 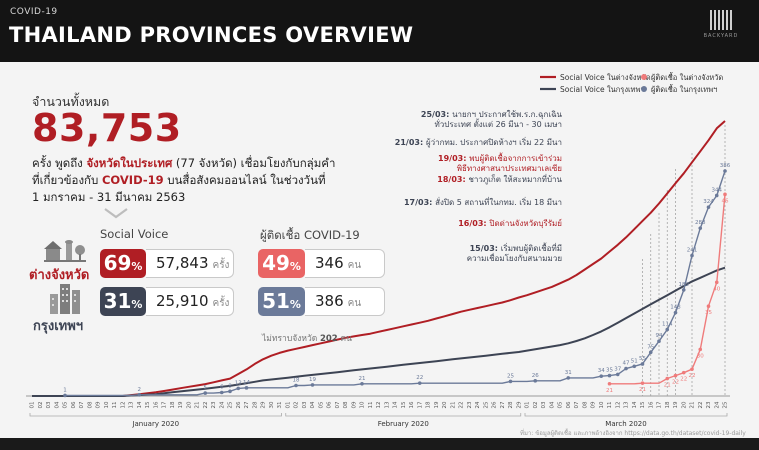 I want to click on x-tick-label: 20, so click(x=445, y=404).